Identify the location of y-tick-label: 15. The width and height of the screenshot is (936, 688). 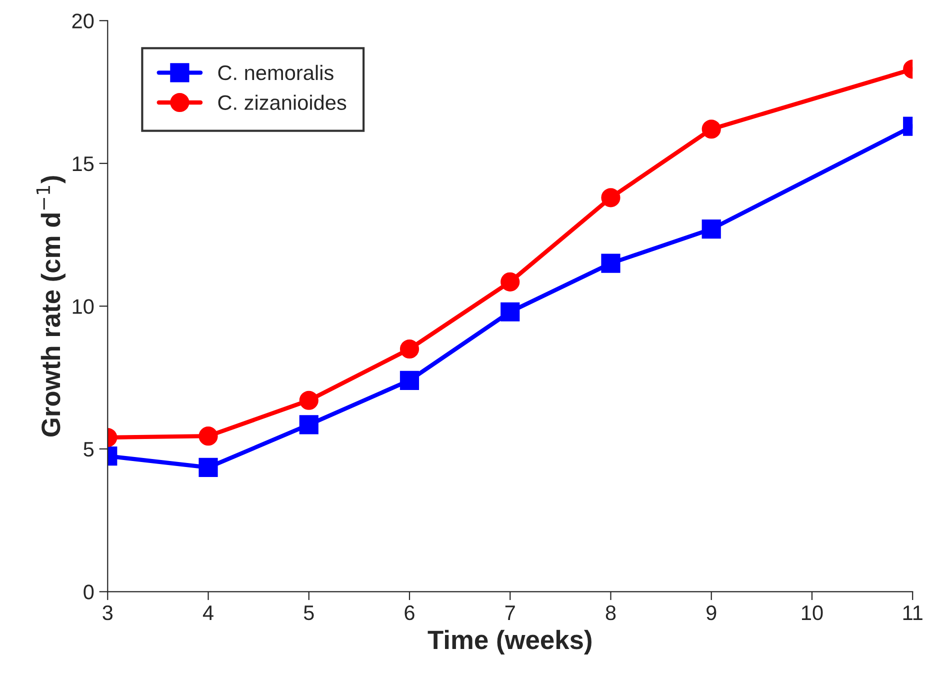
(83, 164).